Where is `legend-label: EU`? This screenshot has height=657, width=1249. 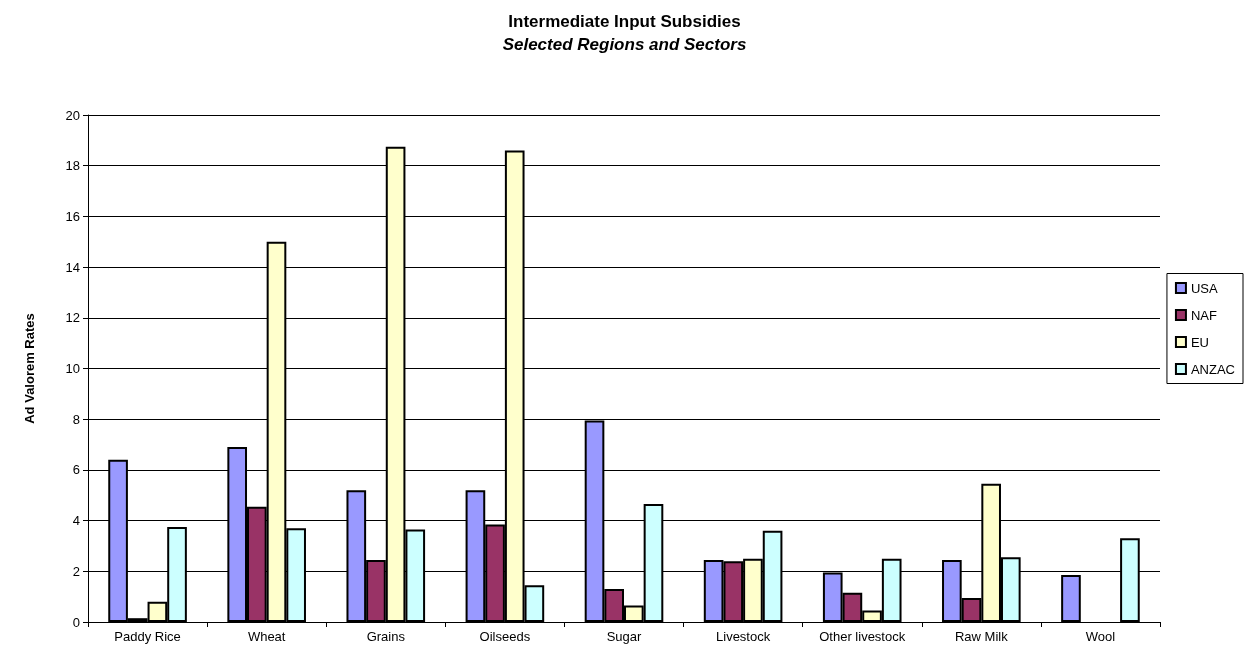 legend-label: EU is located at coordinates (1199, 342).